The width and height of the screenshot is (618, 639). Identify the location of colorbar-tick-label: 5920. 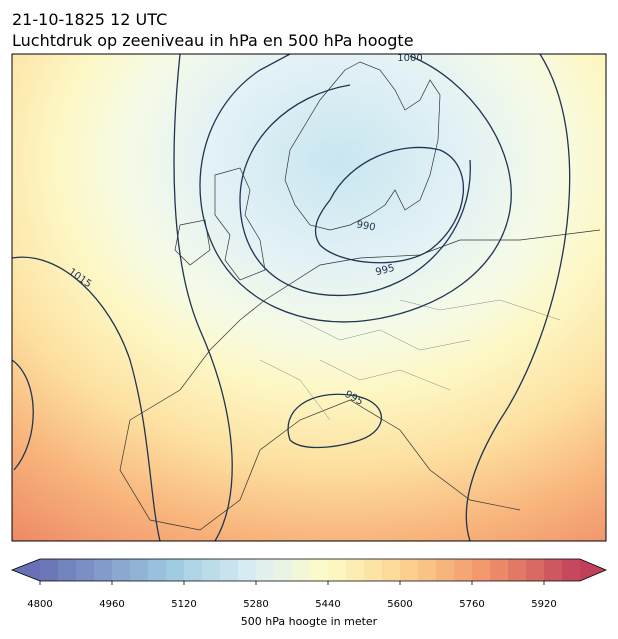
(543, 604).